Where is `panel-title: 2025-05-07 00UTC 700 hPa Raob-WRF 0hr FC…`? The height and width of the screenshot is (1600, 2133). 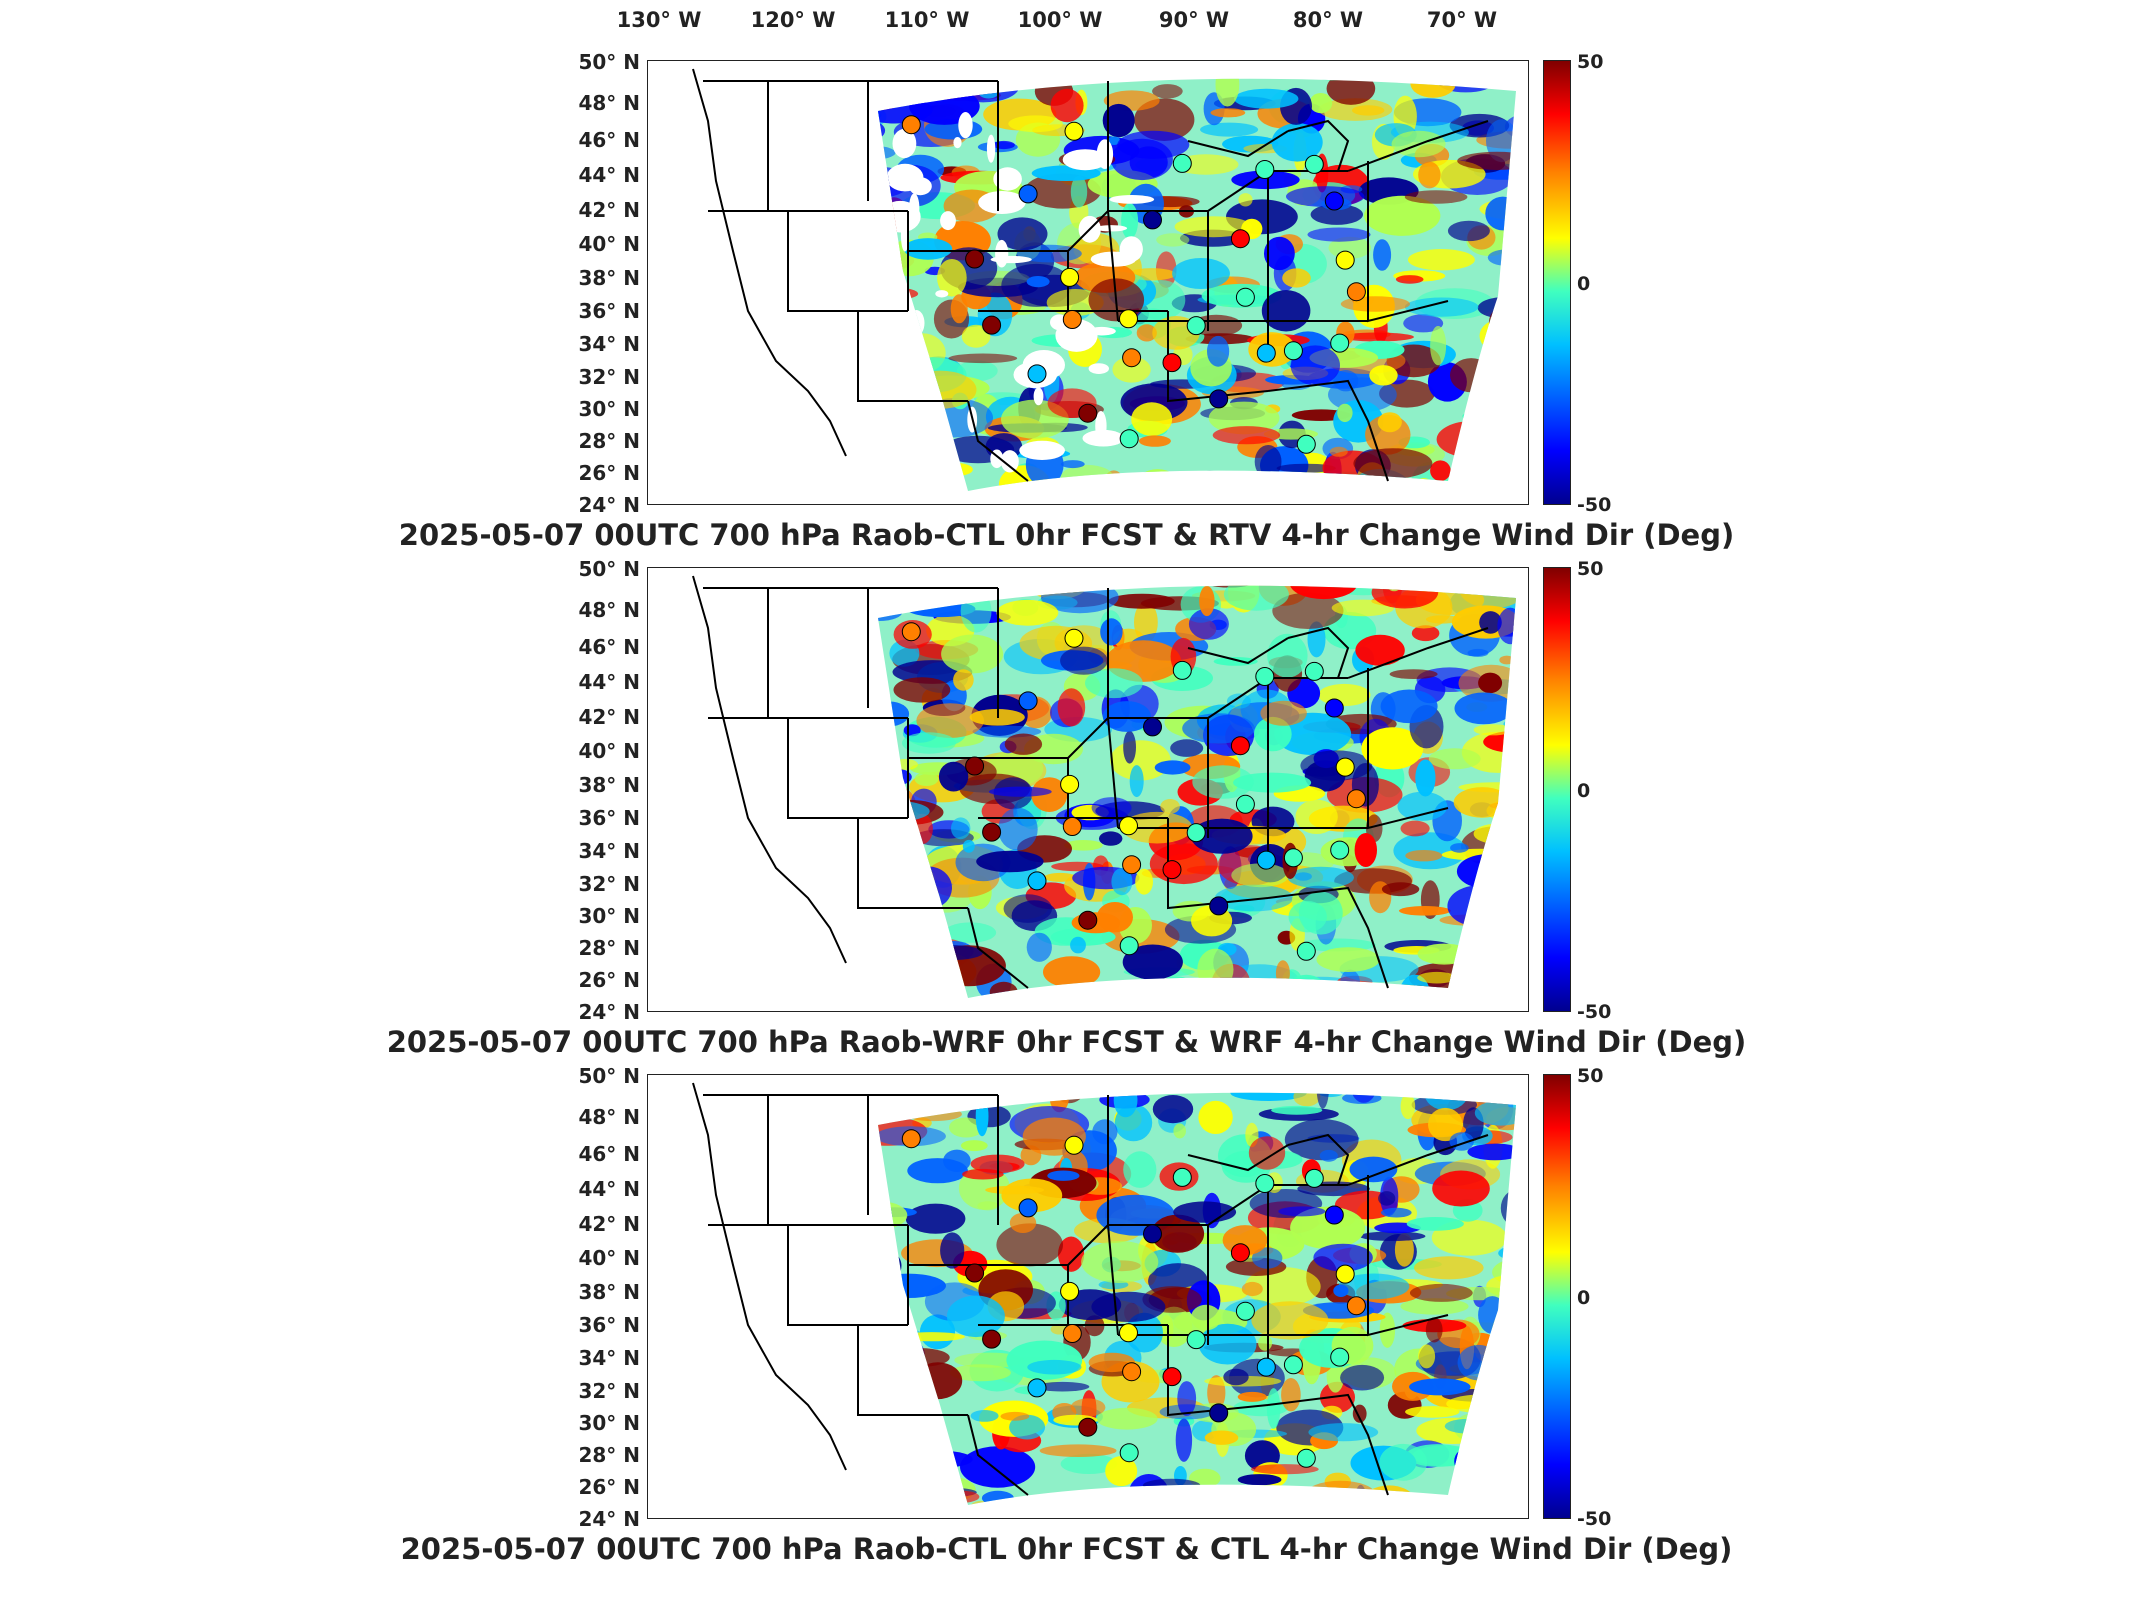 panel-title: 2025-05-07 00UTC 700 hPa Raob-WRF 0hr FC… is located at coordinates (1066, 1042).